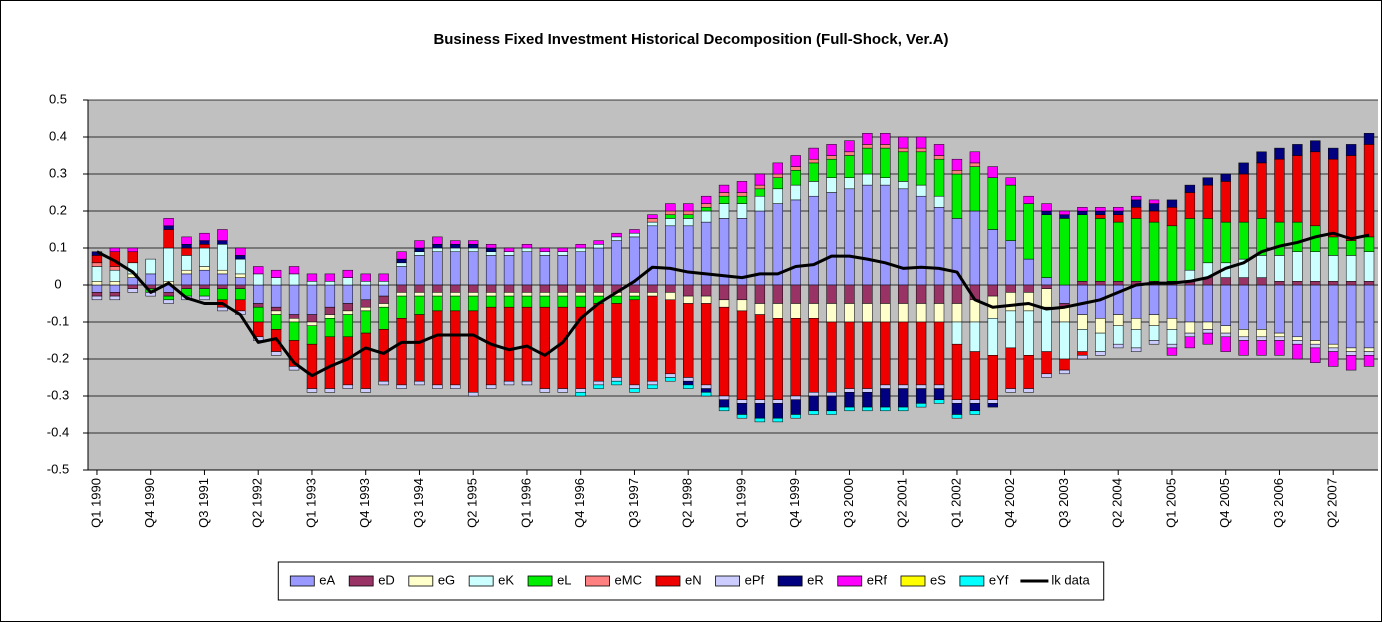  I want to click on x-tick-label: Q1 2002, so click(955, 503).